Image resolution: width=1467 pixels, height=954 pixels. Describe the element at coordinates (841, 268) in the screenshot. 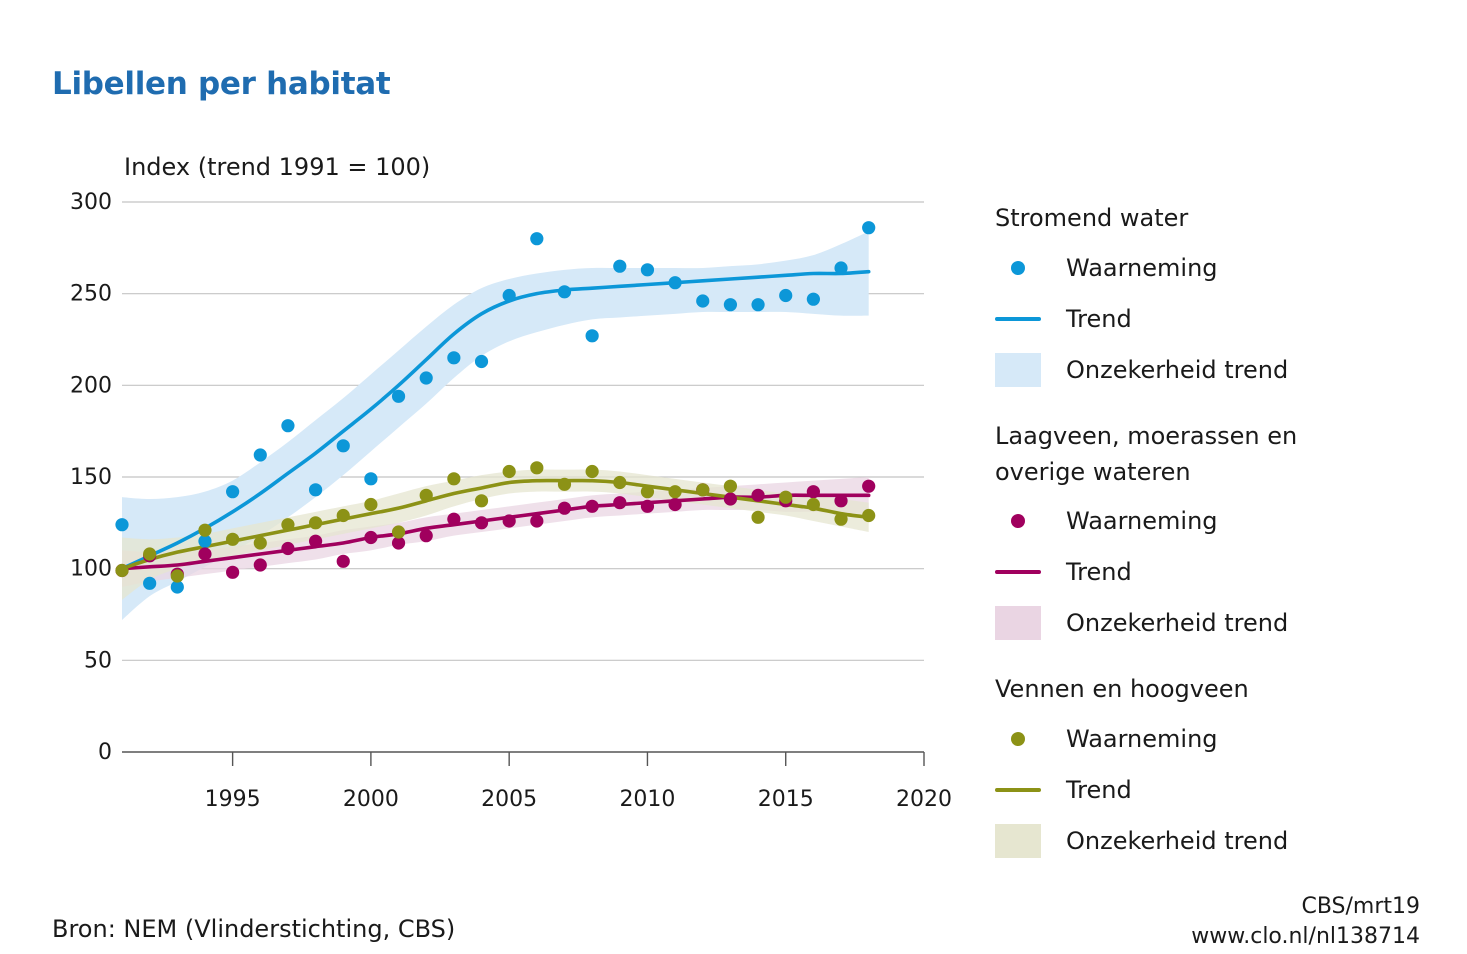

I see `point-stromend-water-2017` at that location.